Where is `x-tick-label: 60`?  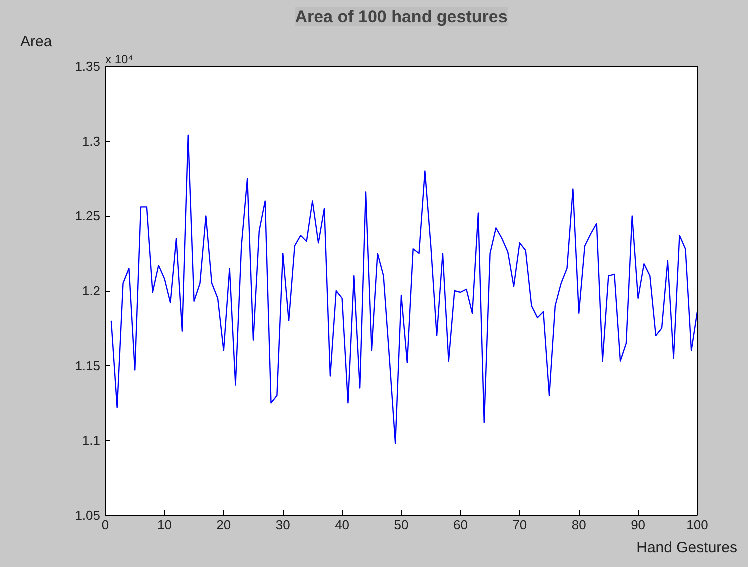 x-tick-label: 60 is located at coordinates (460, 525).